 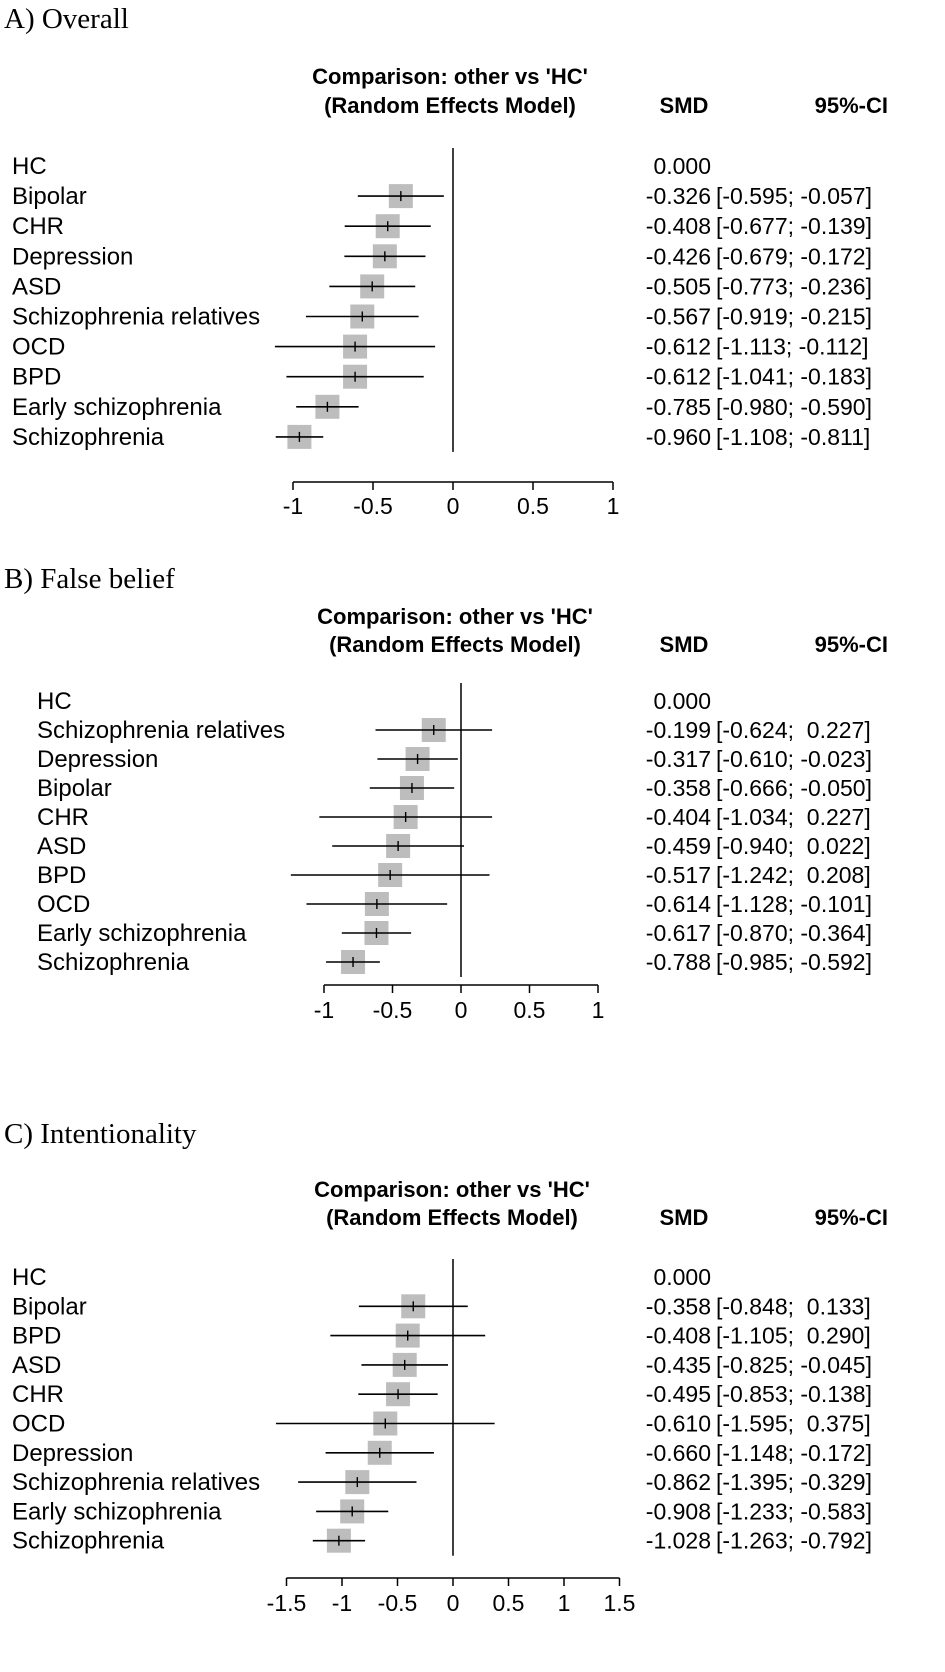 What do you see at coordinates (678, 1482) in the screenshot?
I see `smd-value: -0.862` at bounding box center [678, 1482].